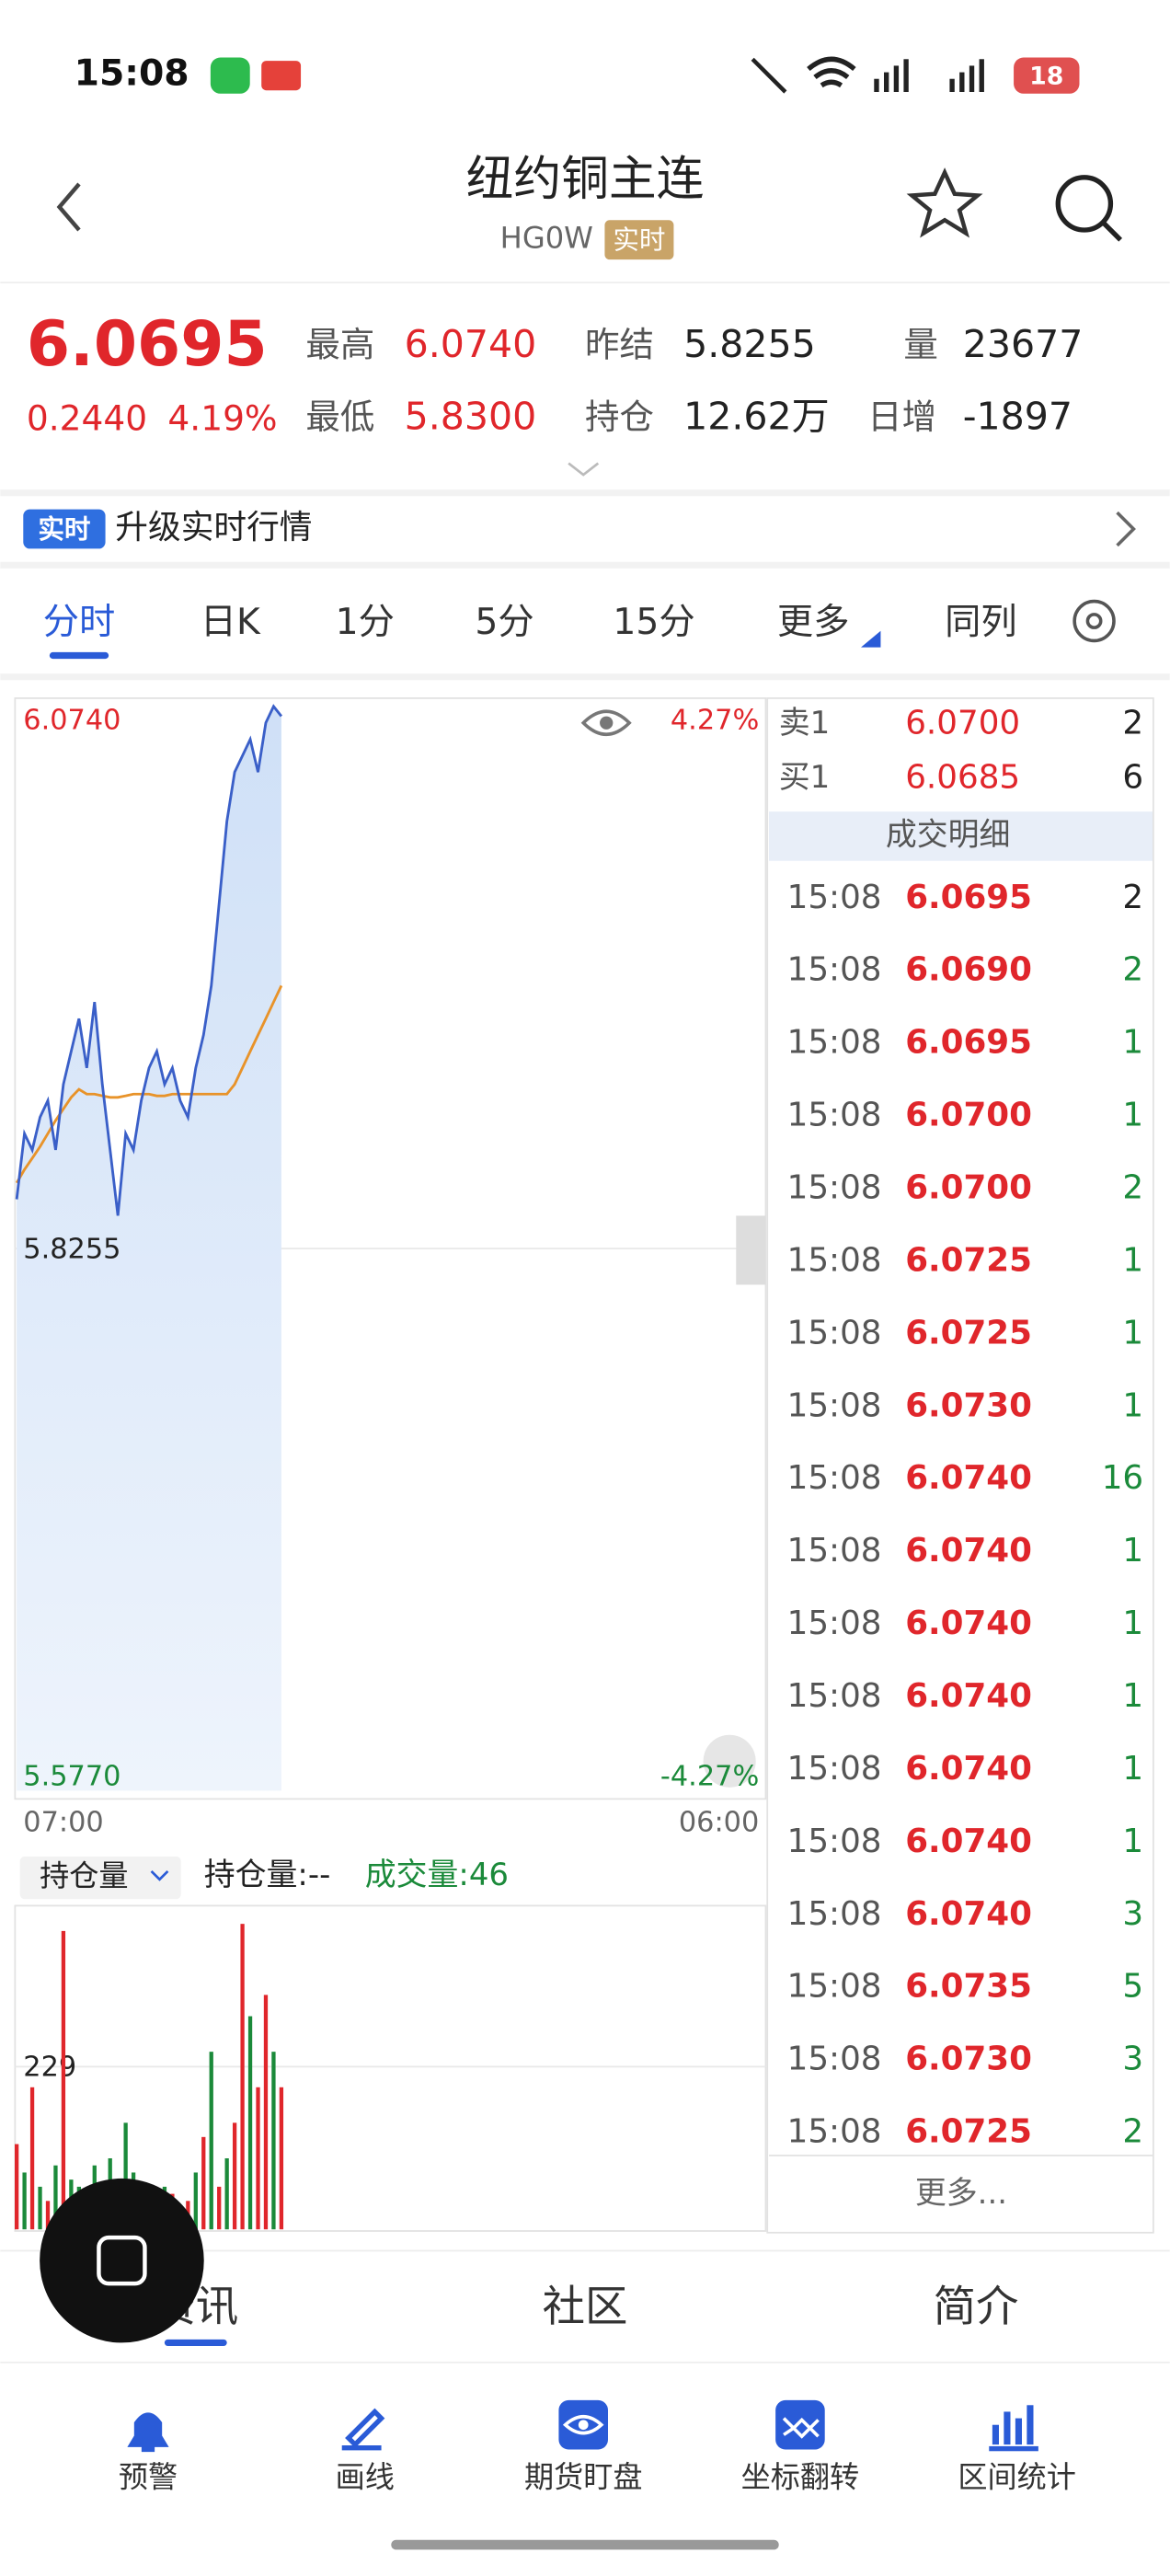 The width and height of the screenshot is (1170, 2576). I want to click on quote-value: 5.8255, so click(749, 344).